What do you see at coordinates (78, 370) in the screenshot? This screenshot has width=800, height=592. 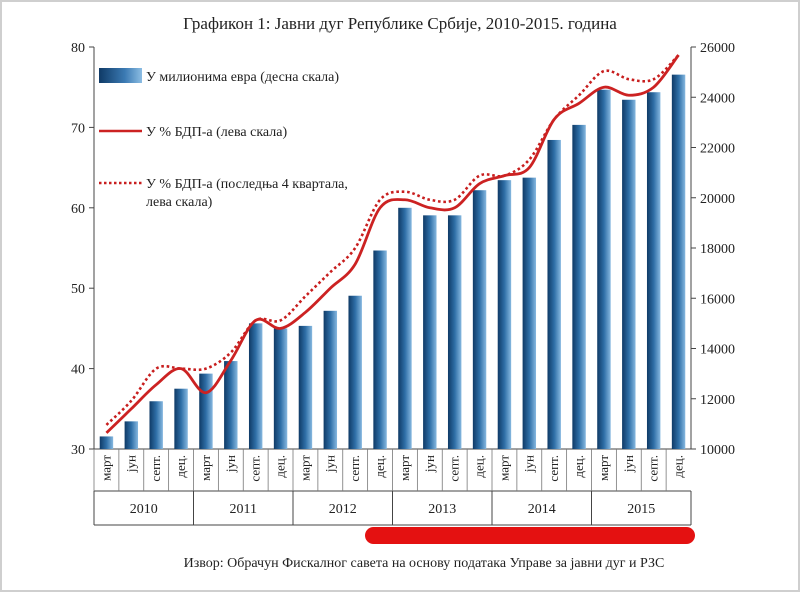 I see `left-tick-label: 40` at bounding box center [78, 370].